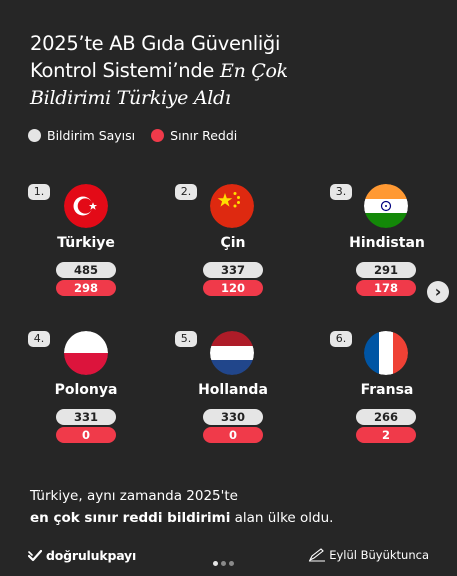 The width and height of the screenshot is (457, 576). What do you see at coordinates (158, 135) in the screenshot?
I see `legend-rejections-dot` at bounding box center [158, 135].